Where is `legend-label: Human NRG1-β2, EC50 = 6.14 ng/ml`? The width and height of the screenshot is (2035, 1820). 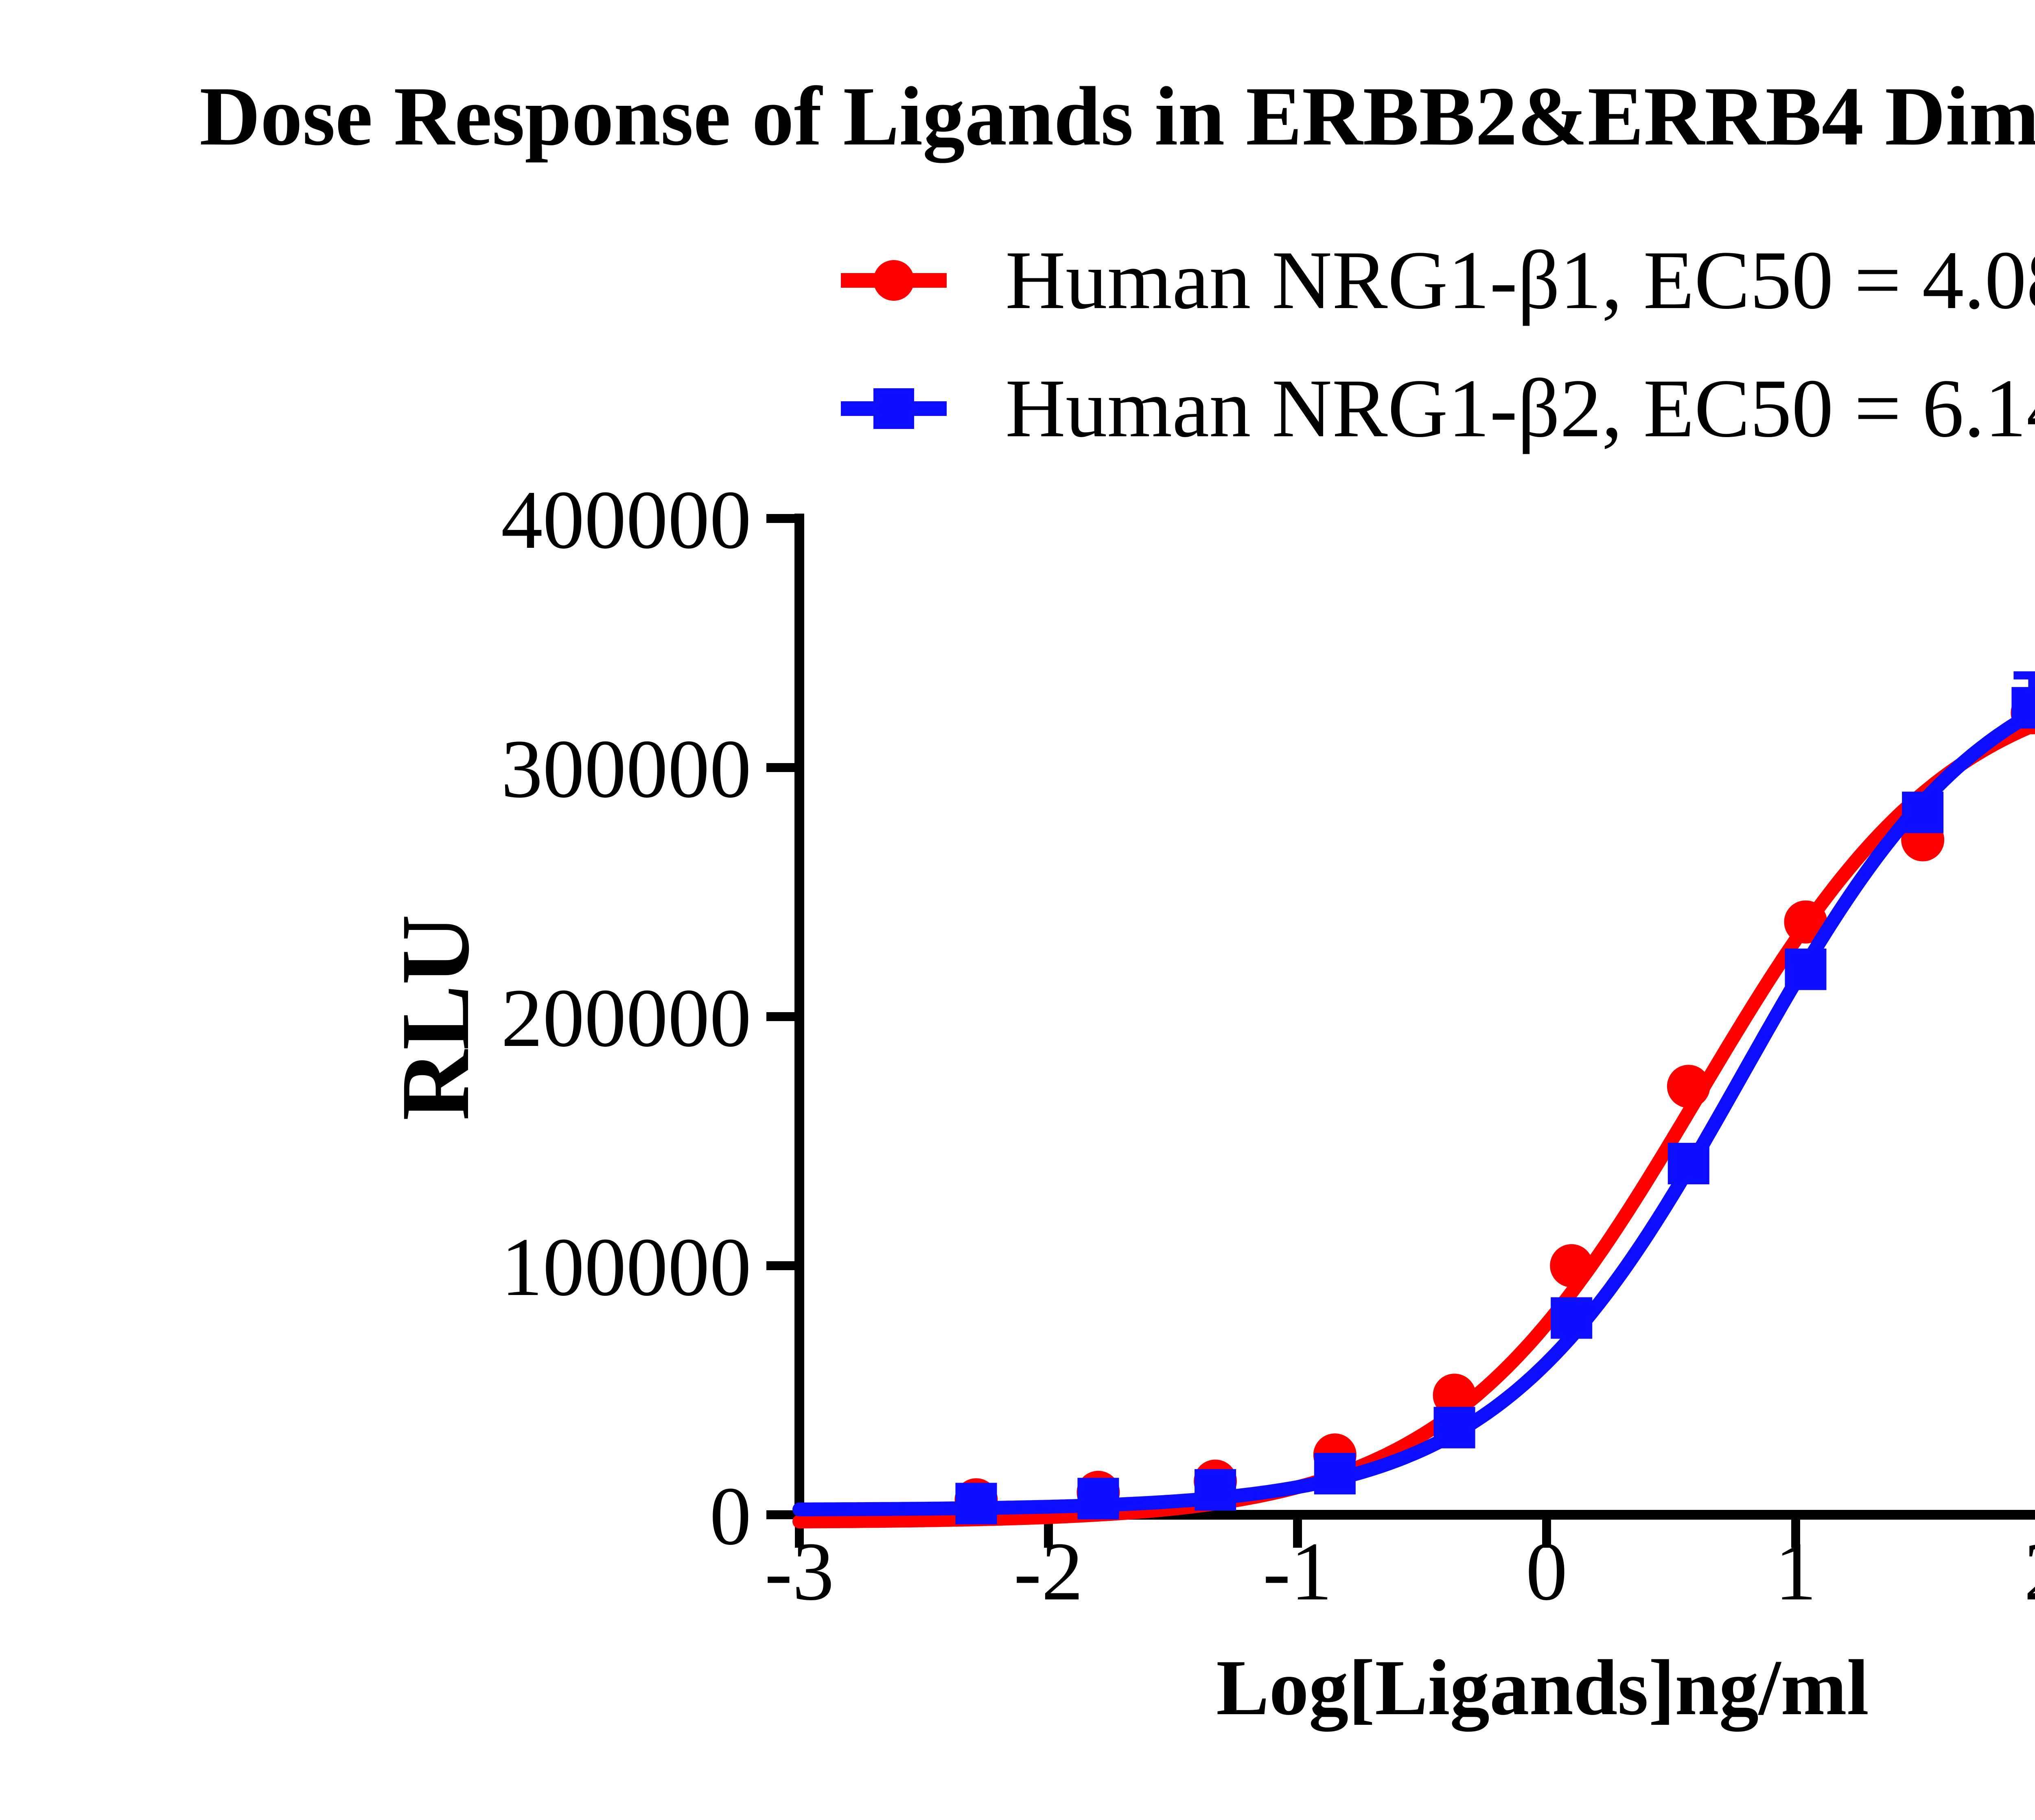 legend-label: Human NRG1-β2, EC50 = 6.14 ng/ml is located at coordinates (1520, 409).